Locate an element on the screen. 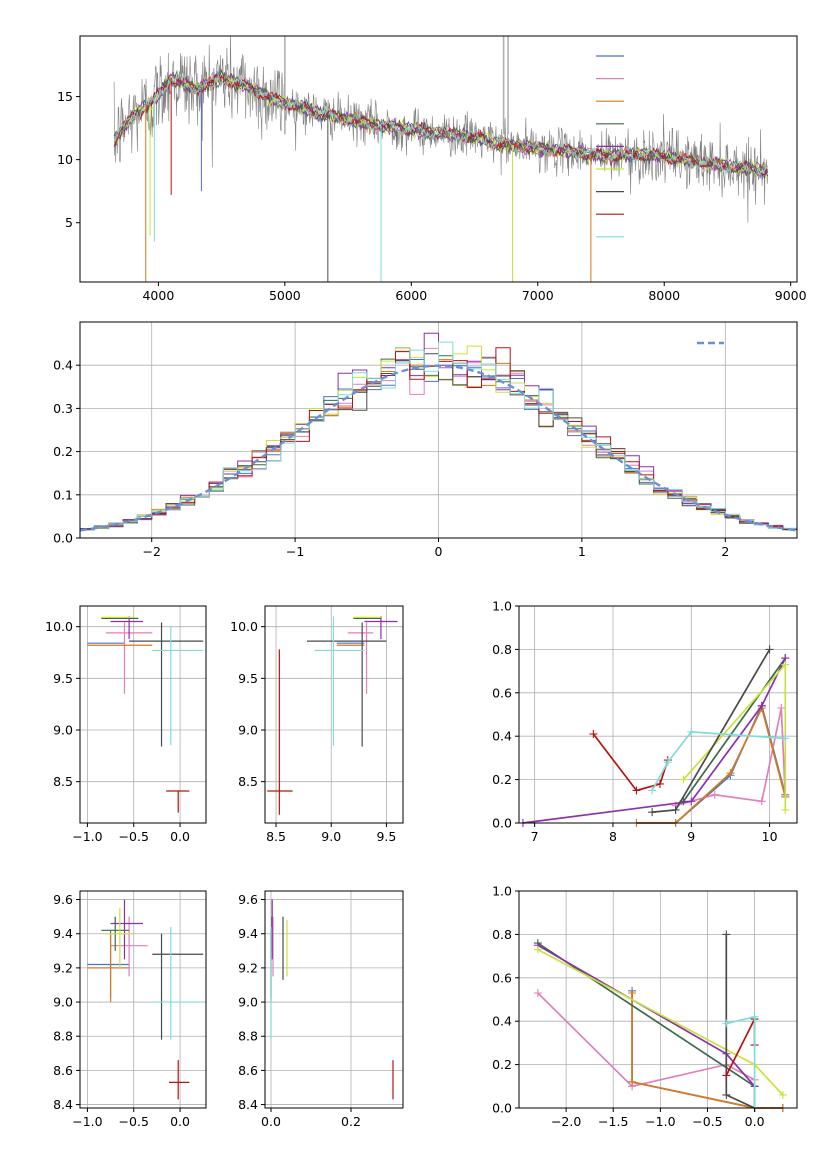 Image resolution: width=819 pixels, height=1170 pixels. y-tick-label: 10.0 is located at coordinates (244, 626).